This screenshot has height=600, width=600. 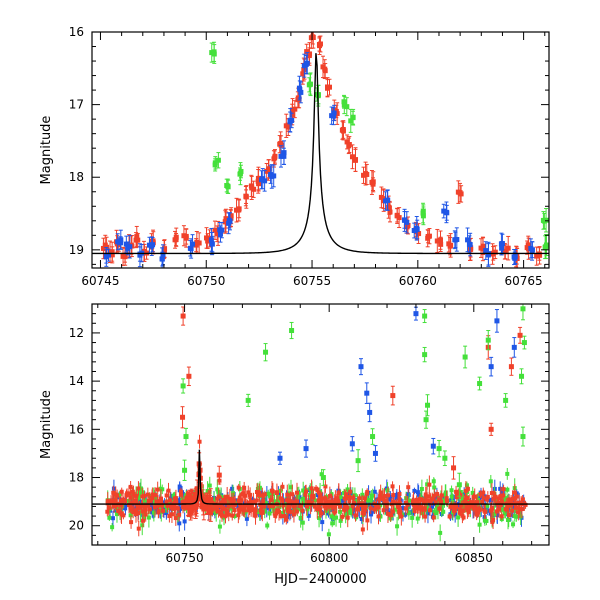 I want to click on x-tick-label: 60765, so click(x=524, y=281).